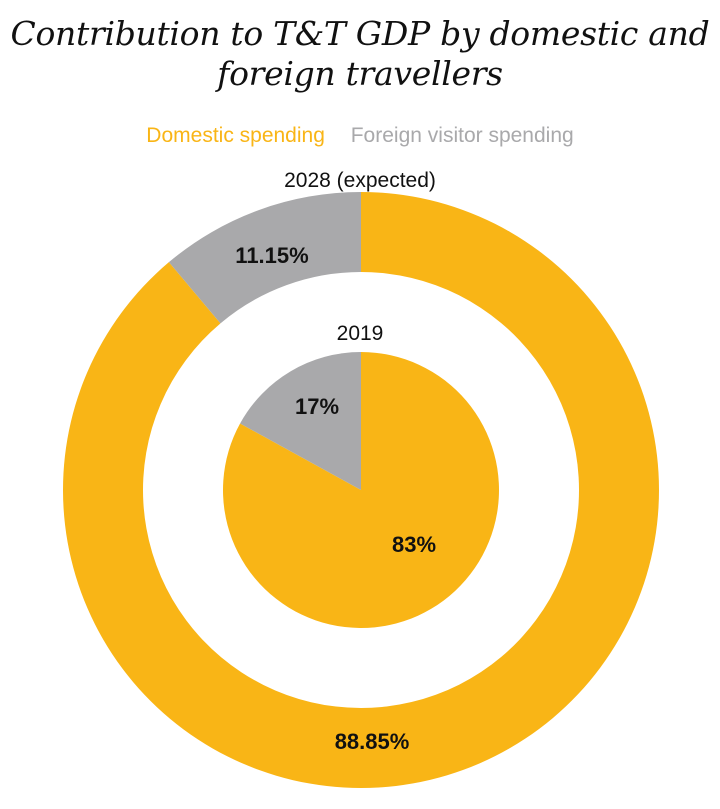 This screenshot has height=809, width=720. I want to click on inner-pie-slice-foreign-visitor-spending, so click(300, 421).